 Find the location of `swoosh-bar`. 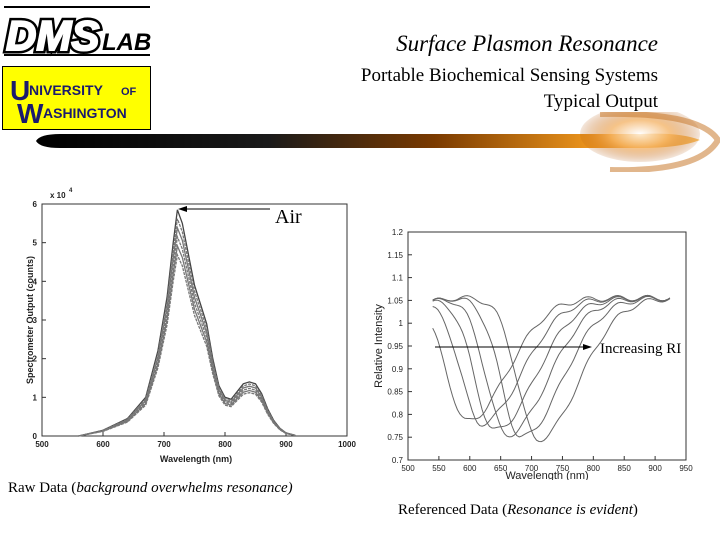

swoosh-bar is located at coordinates (368, 140).